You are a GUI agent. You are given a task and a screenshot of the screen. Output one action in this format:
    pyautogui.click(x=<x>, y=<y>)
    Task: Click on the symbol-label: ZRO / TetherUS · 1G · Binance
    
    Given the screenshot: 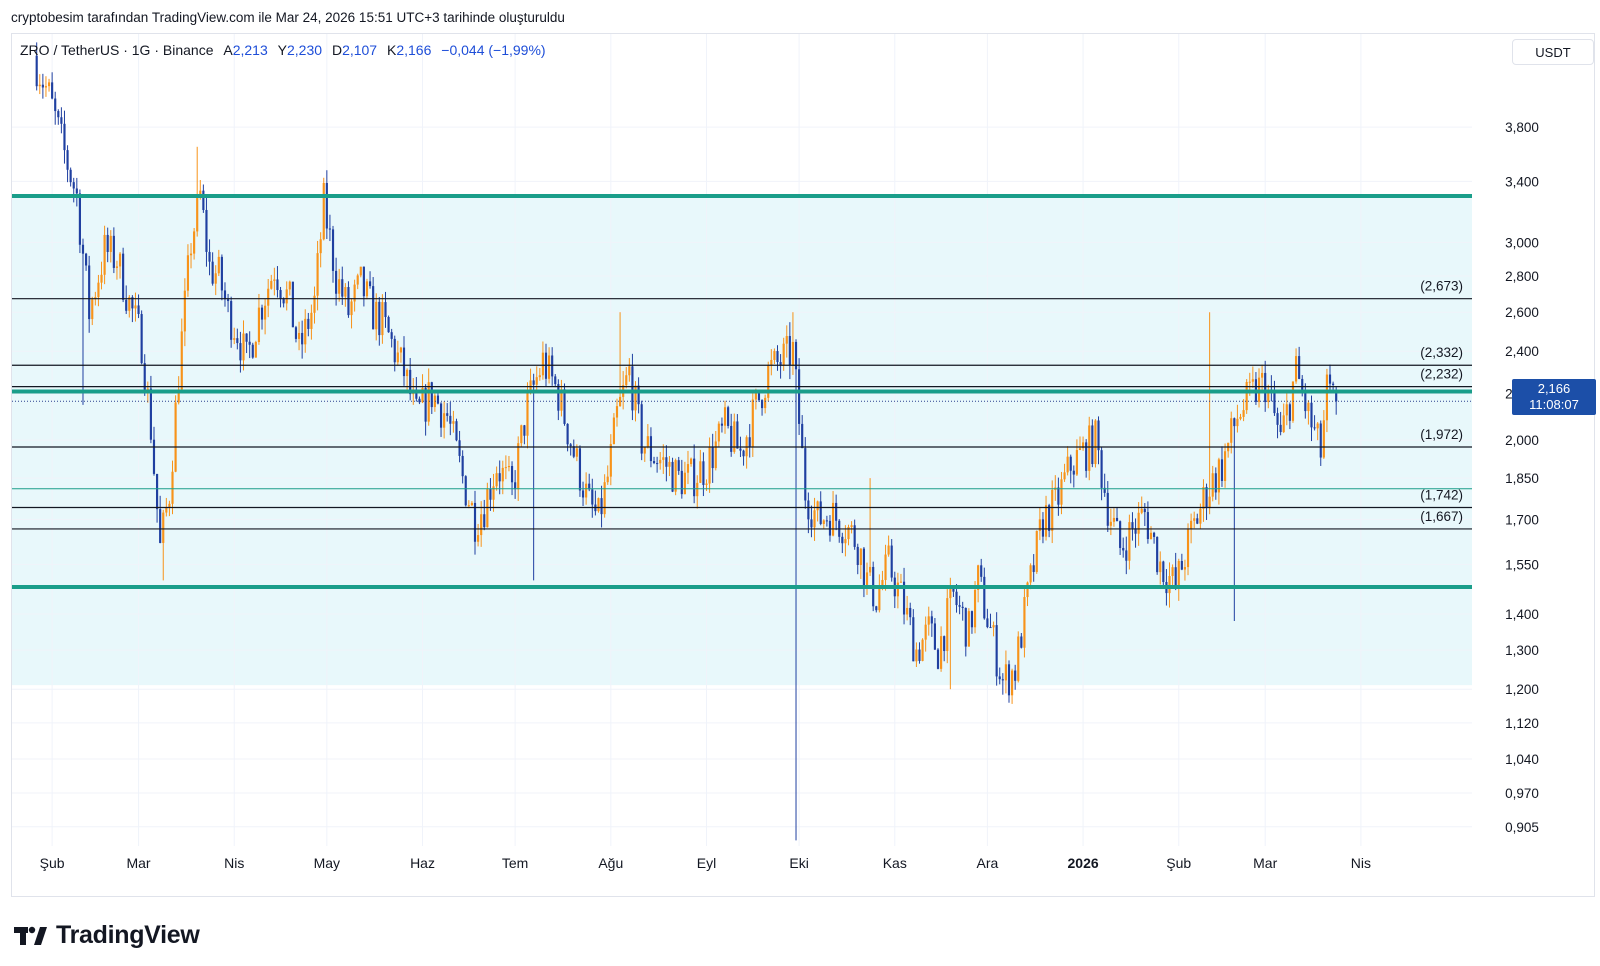 What is the action you would take?
    pyautogui.click(x=117, y=50)
    